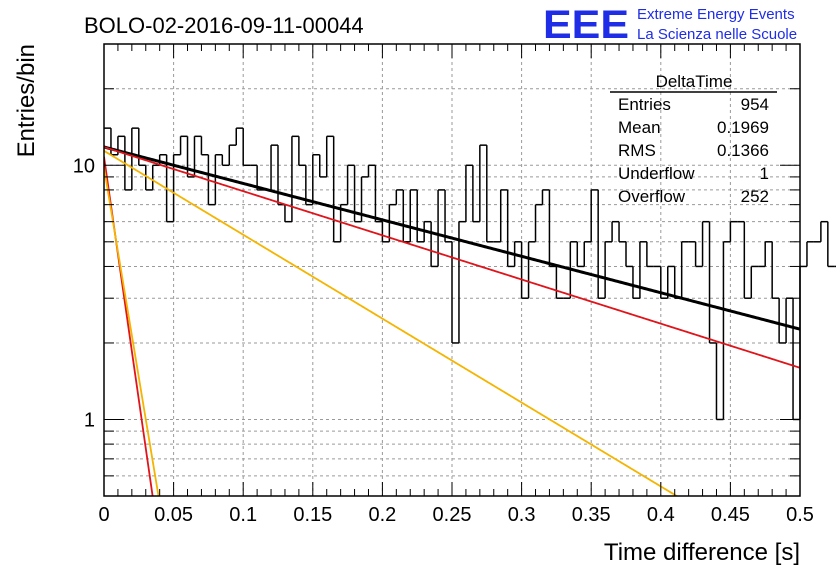 The width and height of the screenshot is (836, 572). I want to click on x-tick-labels: 0 0.05 0.1 0.15 0.2 0.25 0.3 0.35 0.4 0.45 0.5, so click(455, 515).